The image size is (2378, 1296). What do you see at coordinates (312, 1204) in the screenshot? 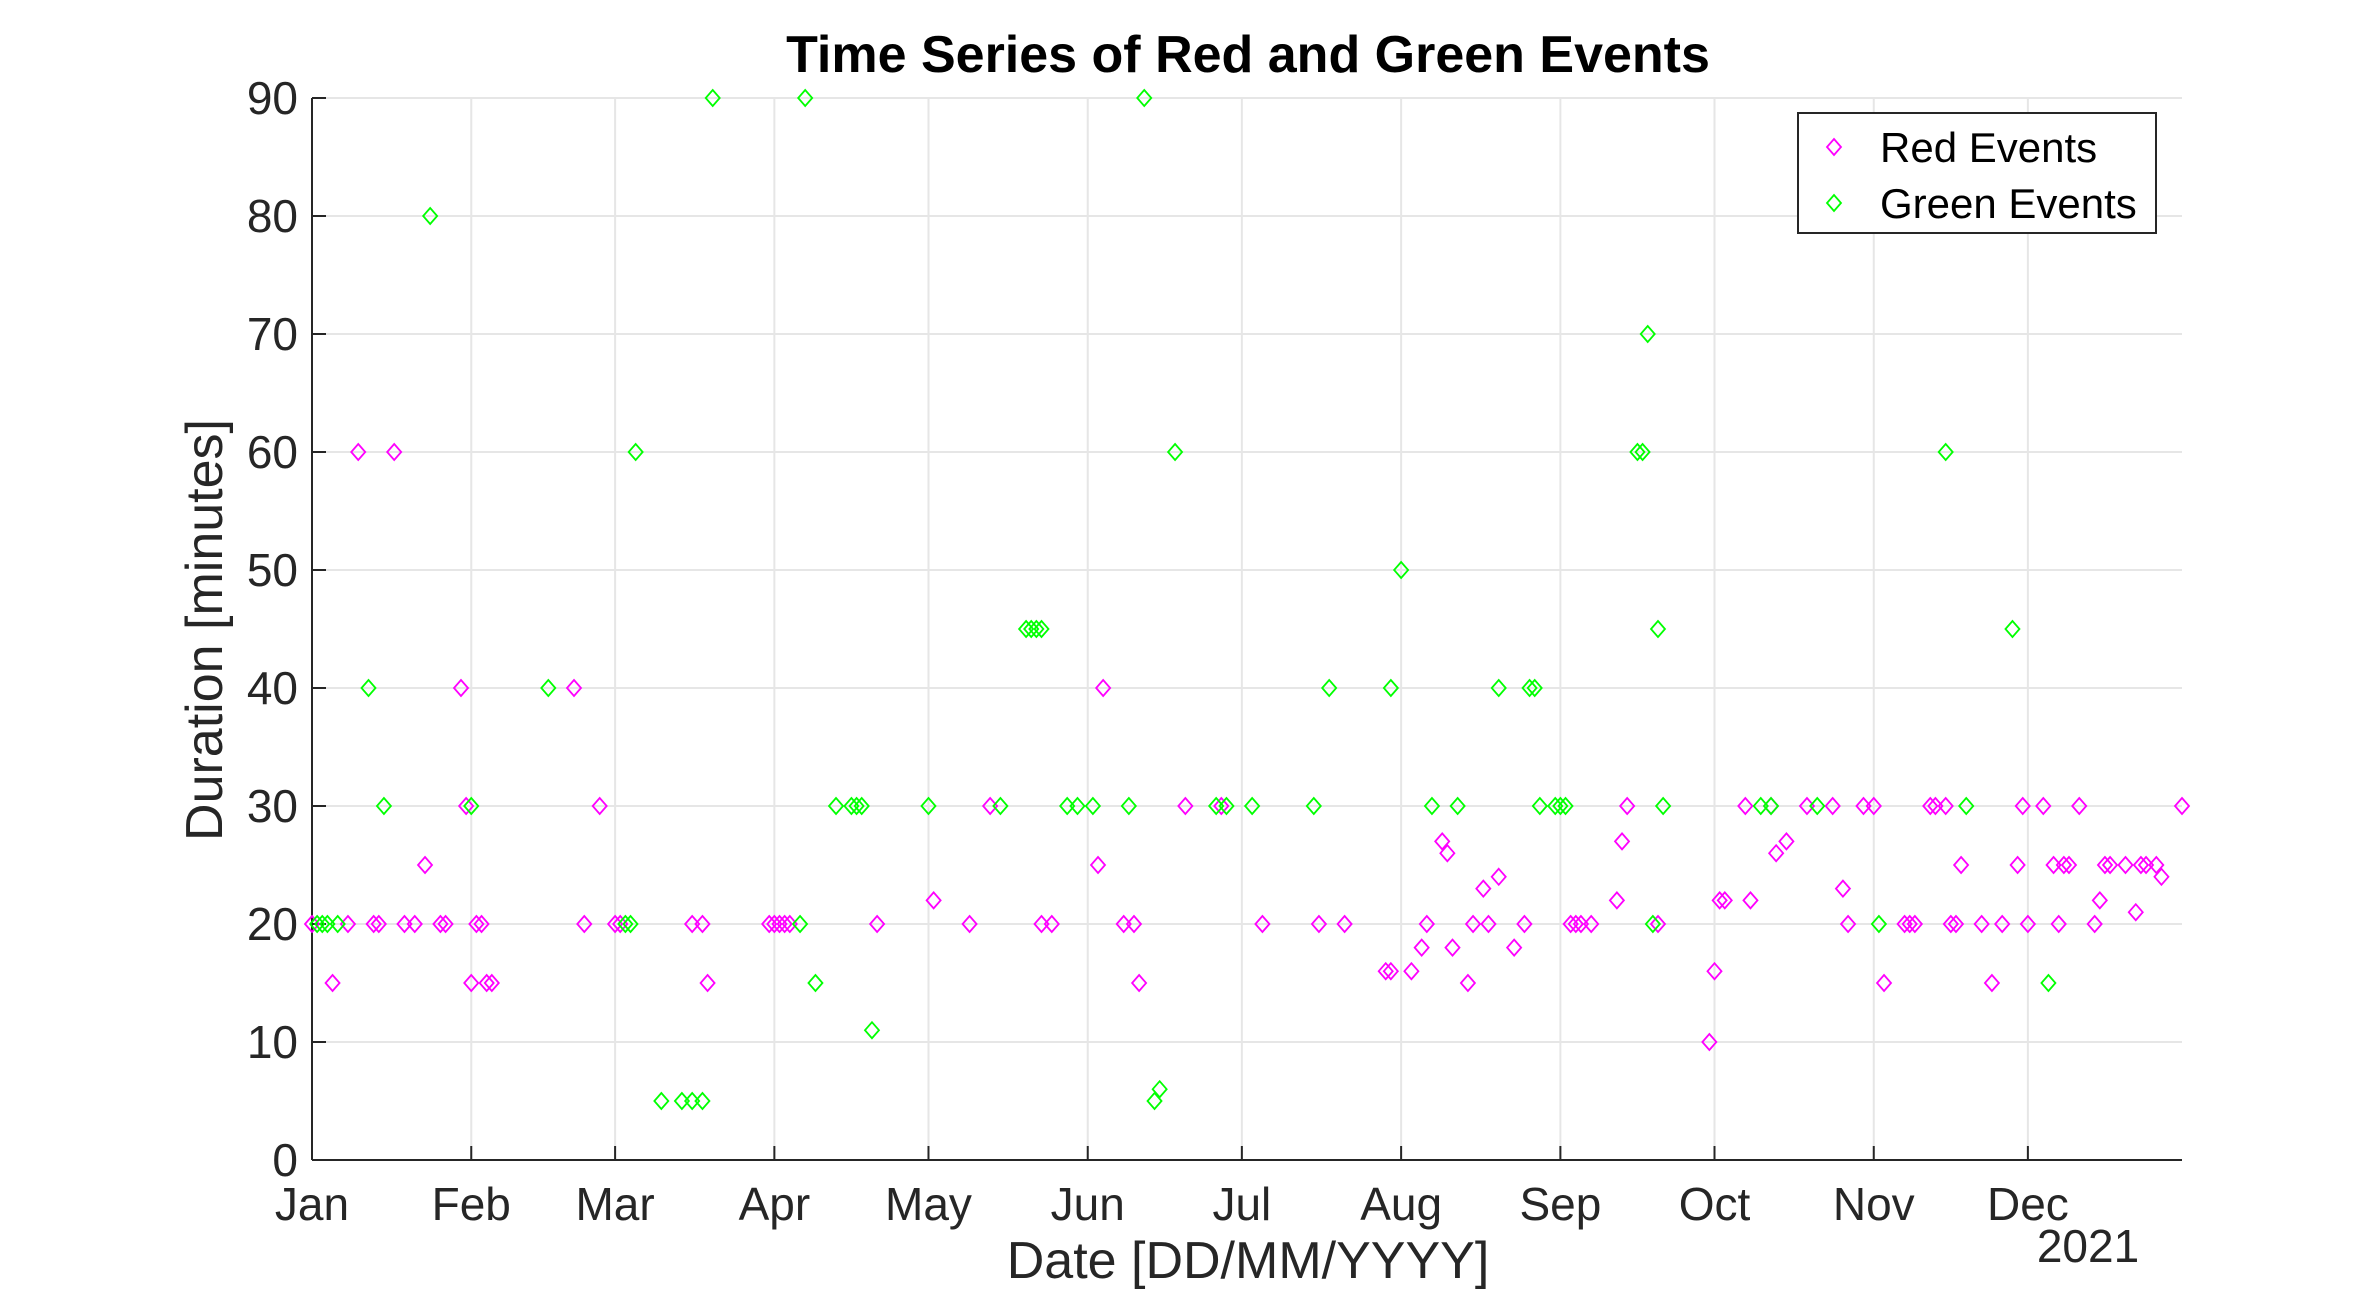
I see `x-tick-label: Jan` at bounding box center [312, 1204].